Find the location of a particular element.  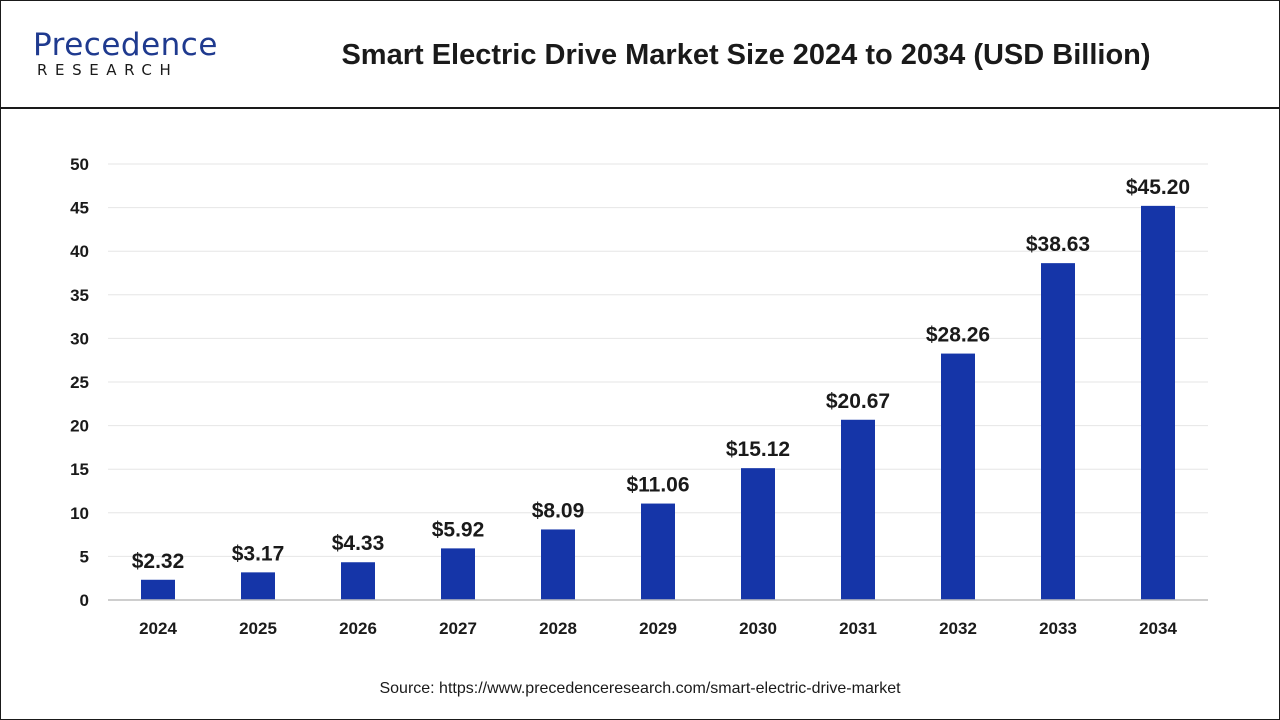

bar-2024 is located at coordinates (158, 589).